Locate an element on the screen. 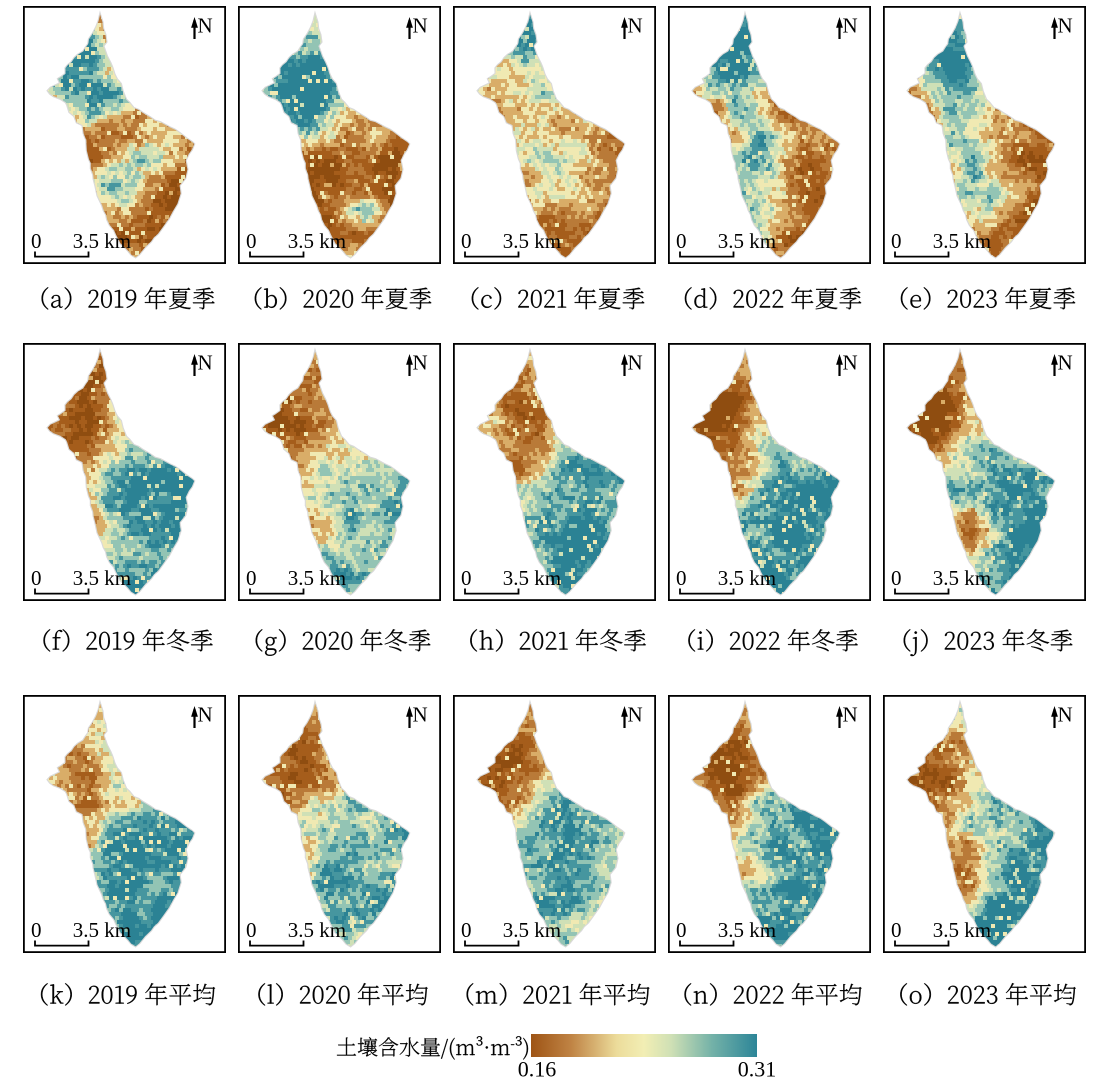  svg-text: 0.31 is located at coordinates (757, 1069).